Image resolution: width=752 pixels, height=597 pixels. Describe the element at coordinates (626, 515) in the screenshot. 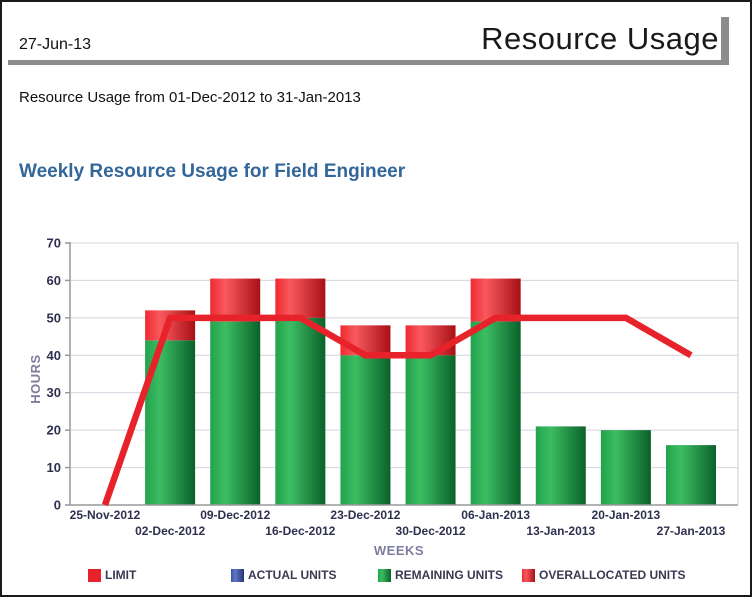

I see `x-tick-label: 20-Jan-2013` at that location.